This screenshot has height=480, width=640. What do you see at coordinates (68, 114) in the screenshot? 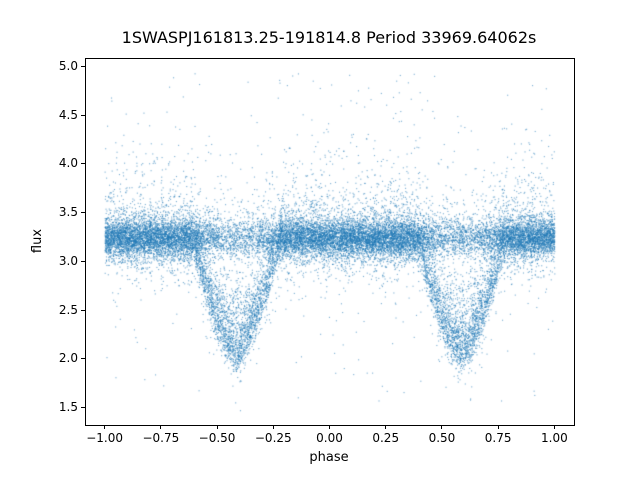
I see `y-tick-label: 4.5` at bounding box center [68, 114].